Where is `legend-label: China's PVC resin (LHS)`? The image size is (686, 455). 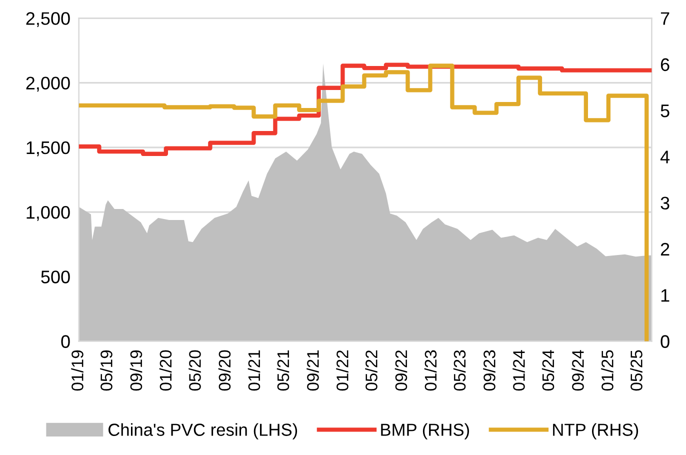 legend-label: China's PVC resin (LHS) is located at coordinates (203, 431).